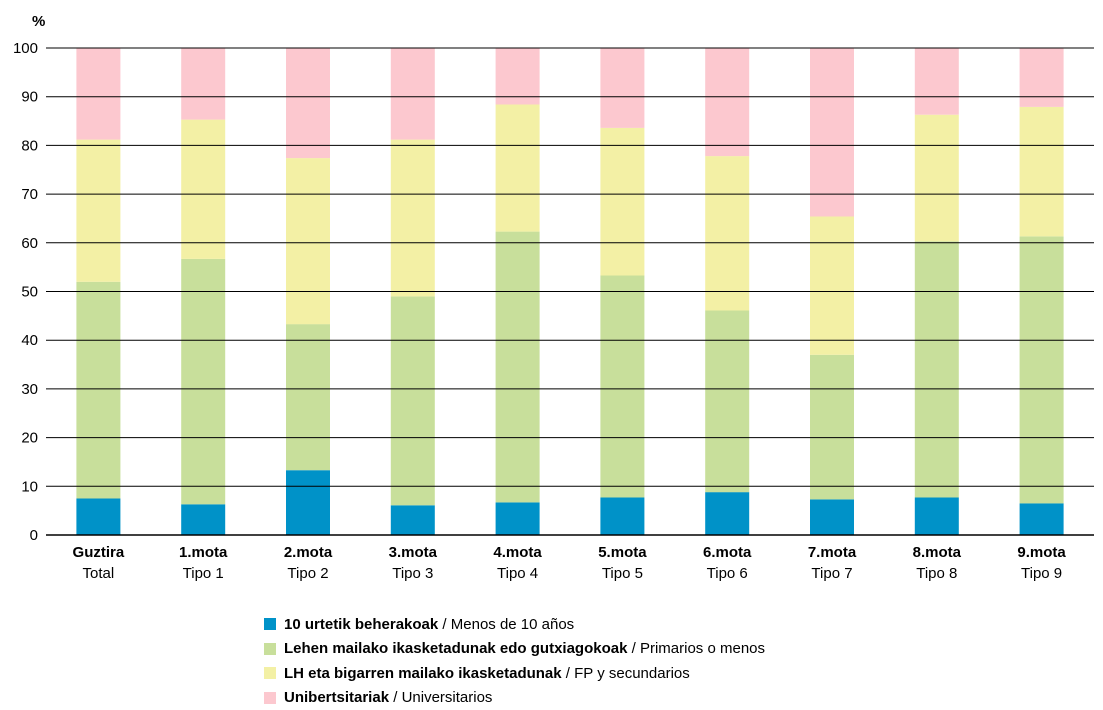  Describe the element at coordinates (29, 438) in the screenshot. I see `y-tick-label: 20` at that location.